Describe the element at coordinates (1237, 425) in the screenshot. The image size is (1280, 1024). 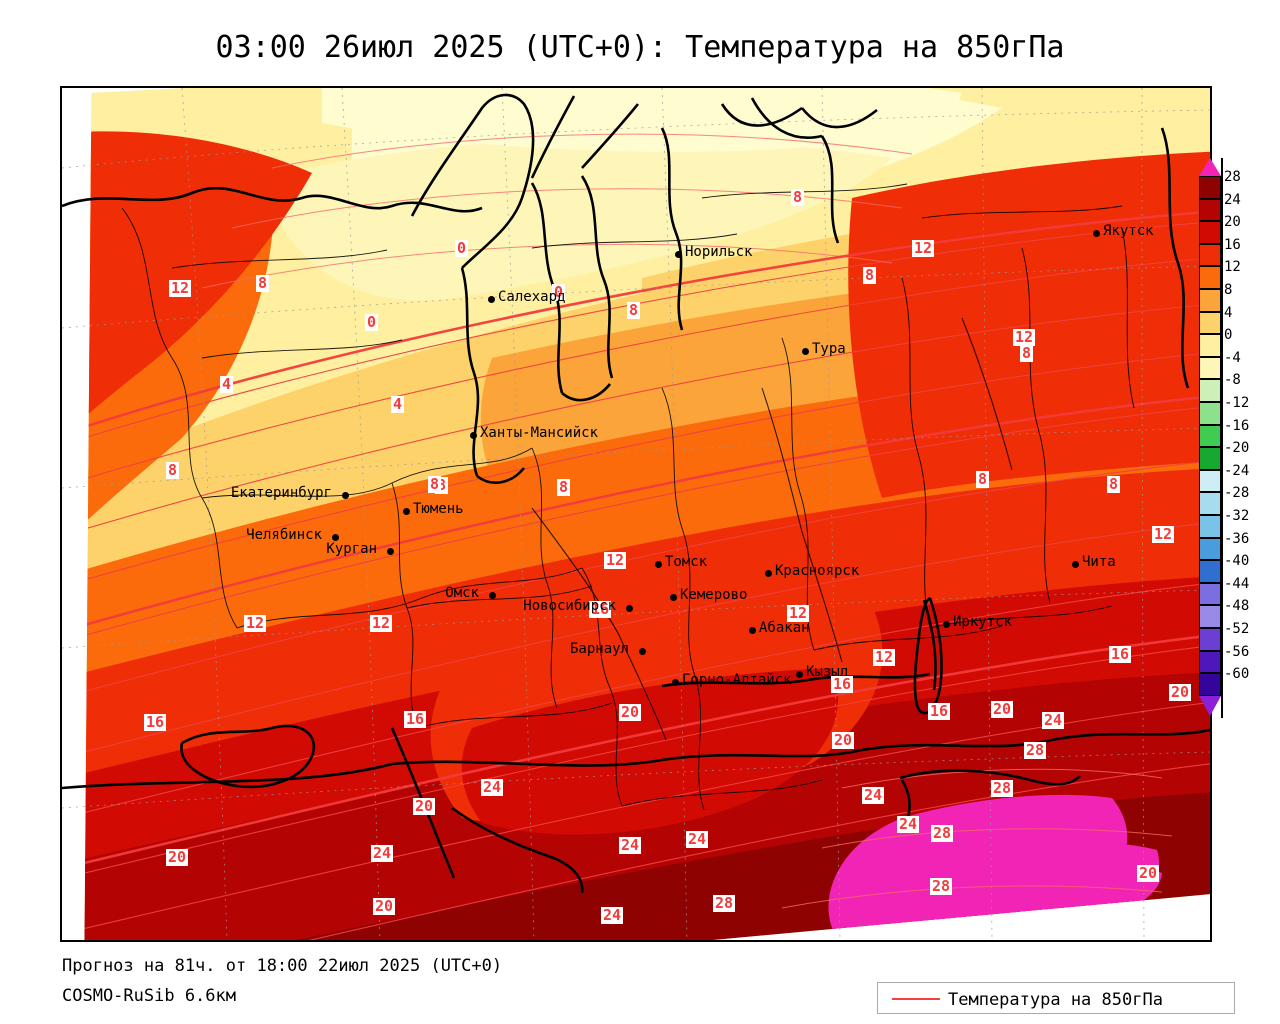
I see `colorbar-tick-label: -16` at that location.